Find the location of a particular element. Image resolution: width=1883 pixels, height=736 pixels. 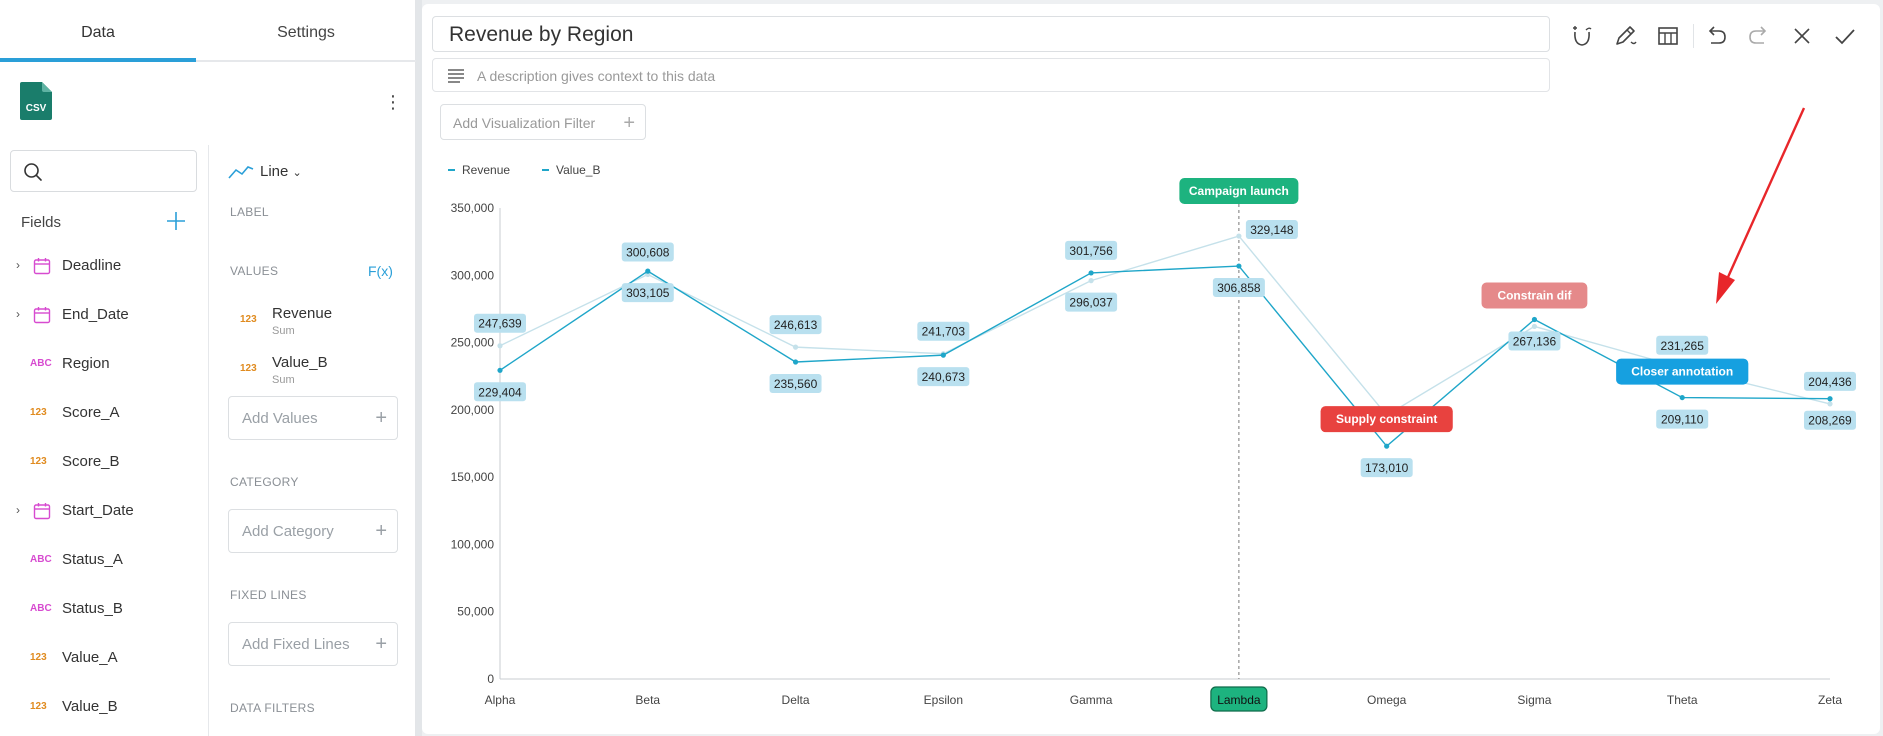

field-item: 123 Value_B is located at coordinates (102, 707).